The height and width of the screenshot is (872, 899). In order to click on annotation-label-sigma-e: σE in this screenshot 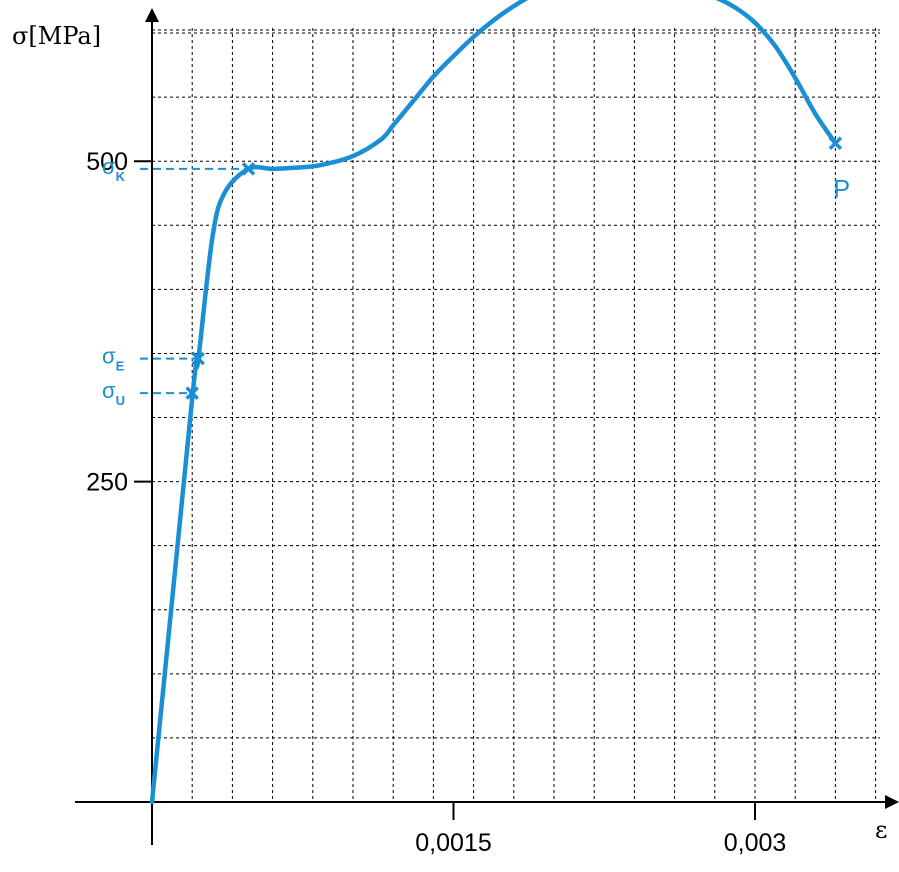, I will do `click(113, 359)`.